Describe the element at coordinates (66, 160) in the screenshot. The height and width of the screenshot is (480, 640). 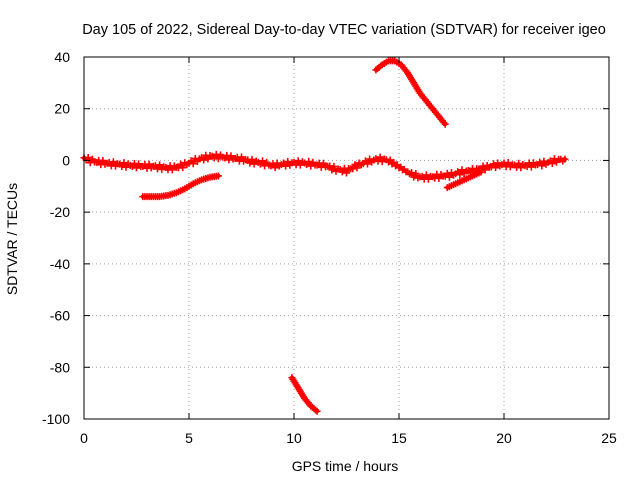
I see `y-tick-label: 0` at that location.